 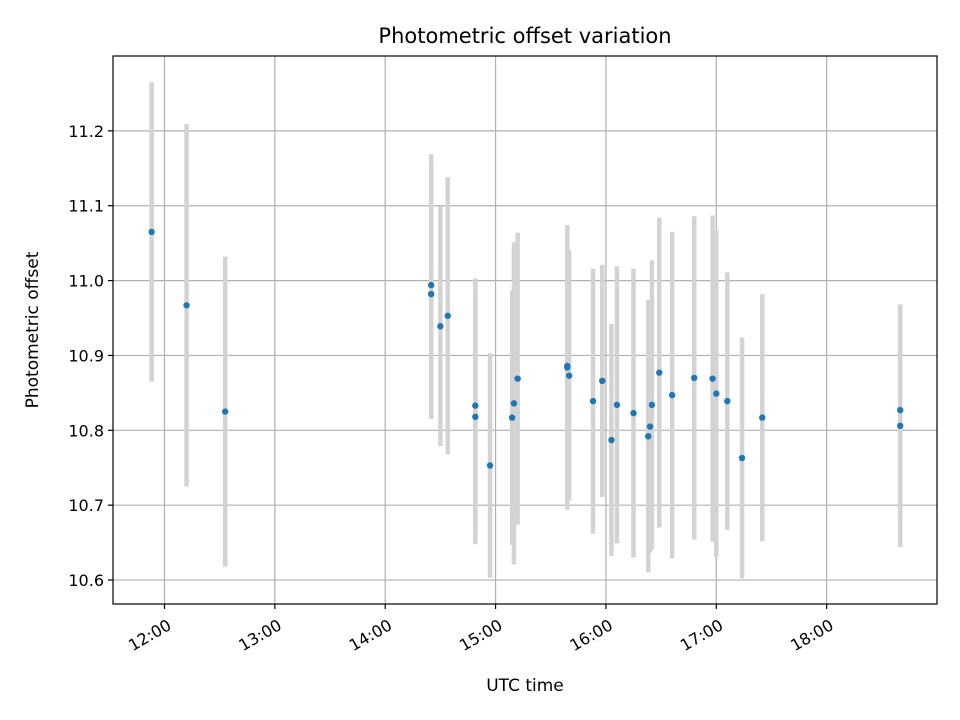 What do you see at coordinates (701, 635) in the screenshot?
I see `x-tick-label: 17:00` at bounding box center [701, 635].